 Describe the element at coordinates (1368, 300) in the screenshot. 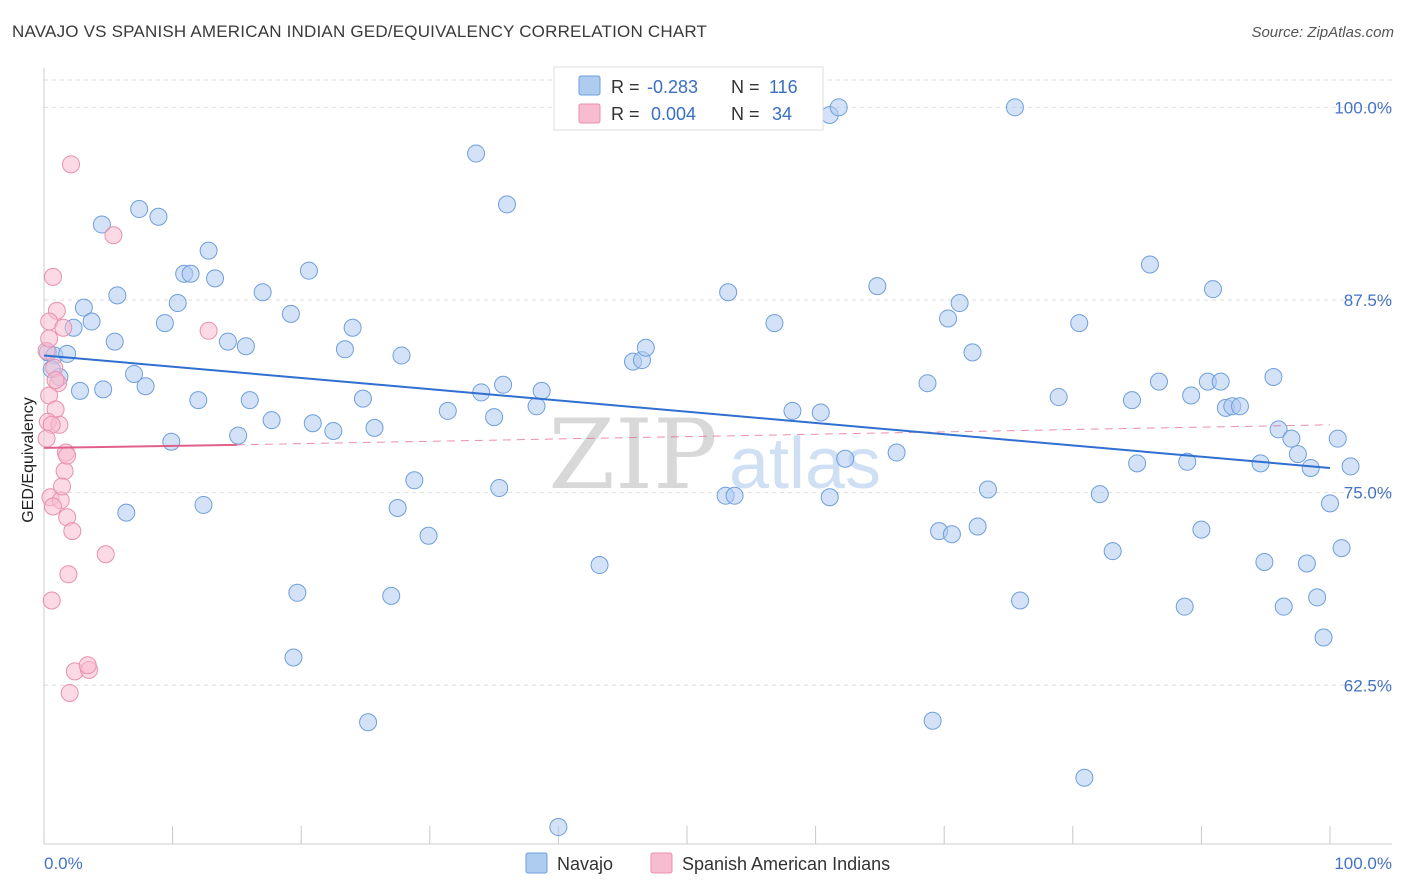

I see `y-tick-label: 87.5%` at that location.